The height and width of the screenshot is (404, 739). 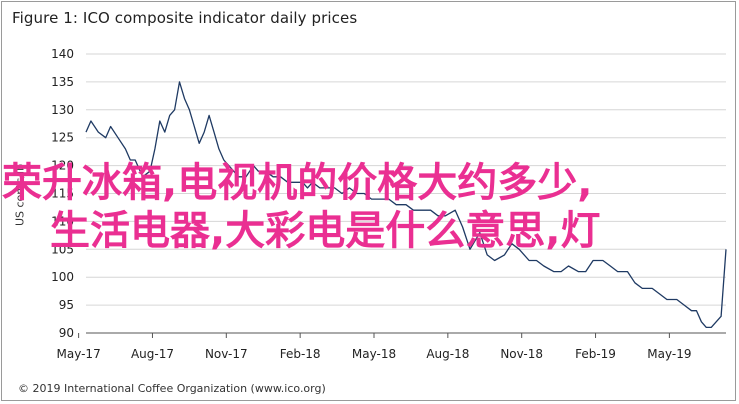 I want to click on y-tick-label: 125, so click(x=62, y=138).